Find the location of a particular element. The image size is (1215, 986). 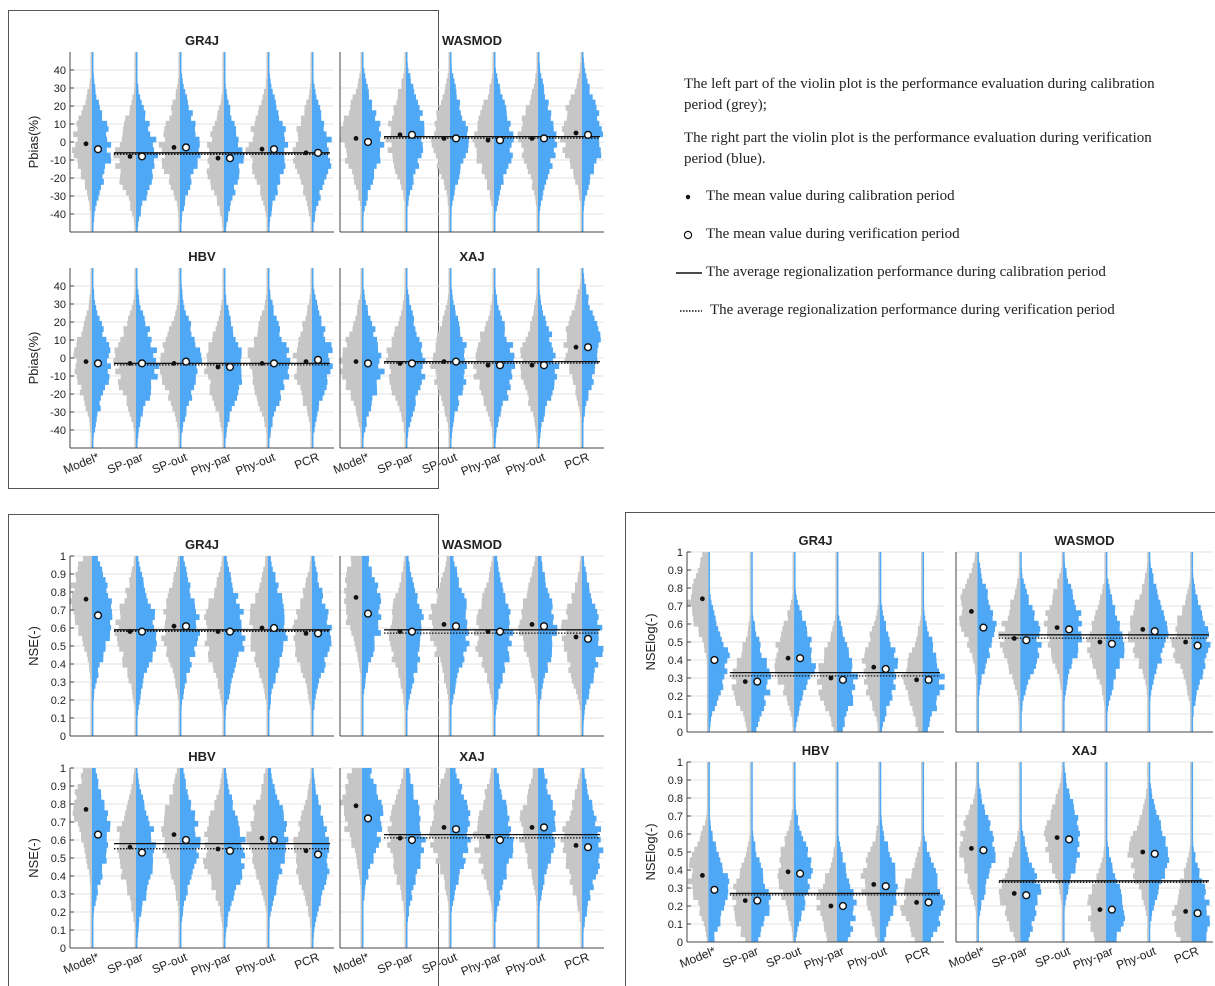

verification-mean-circle is located at coordinates (500, 140).